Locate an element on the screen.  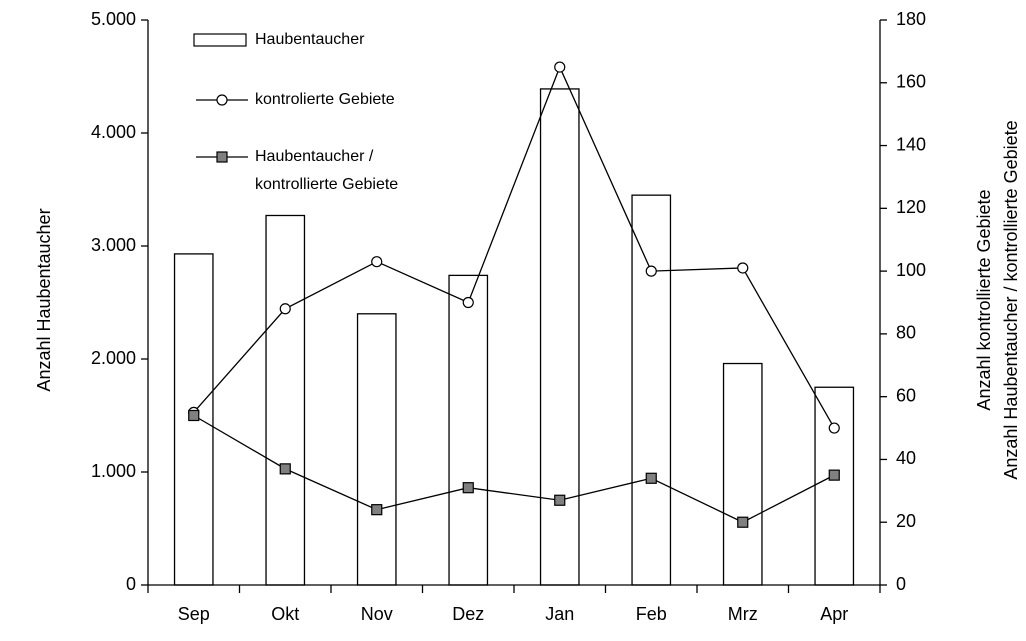
y2-tick-label: 40 is located at coordinates (906, 458).